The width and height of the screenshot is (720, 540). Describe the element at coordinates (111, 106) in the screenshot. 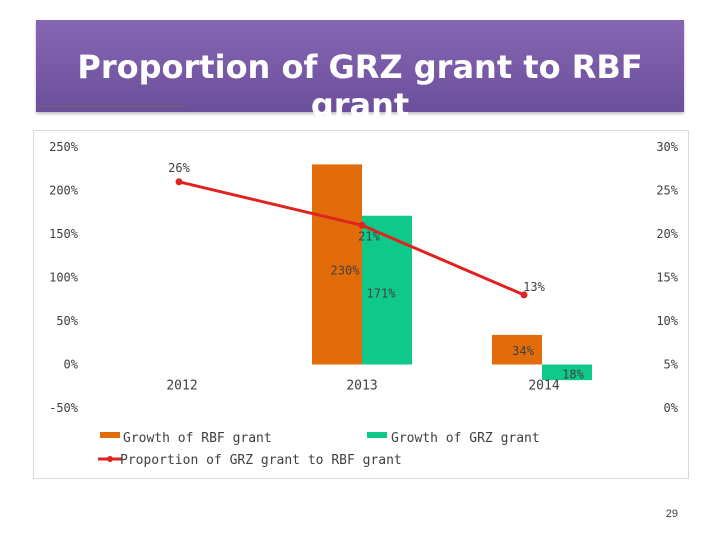

I see `title-underline` at that location.